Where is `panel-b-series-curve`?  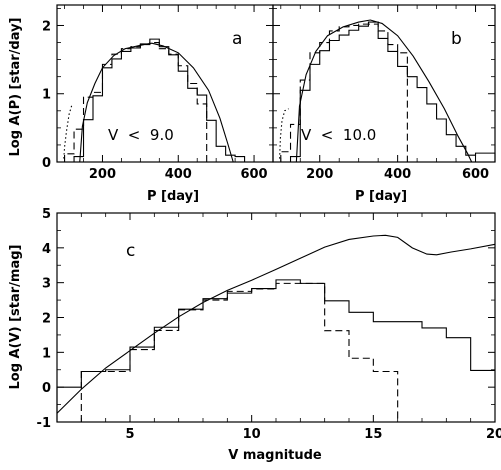
panel-b-series-curve is located at coordinates (384, 91).